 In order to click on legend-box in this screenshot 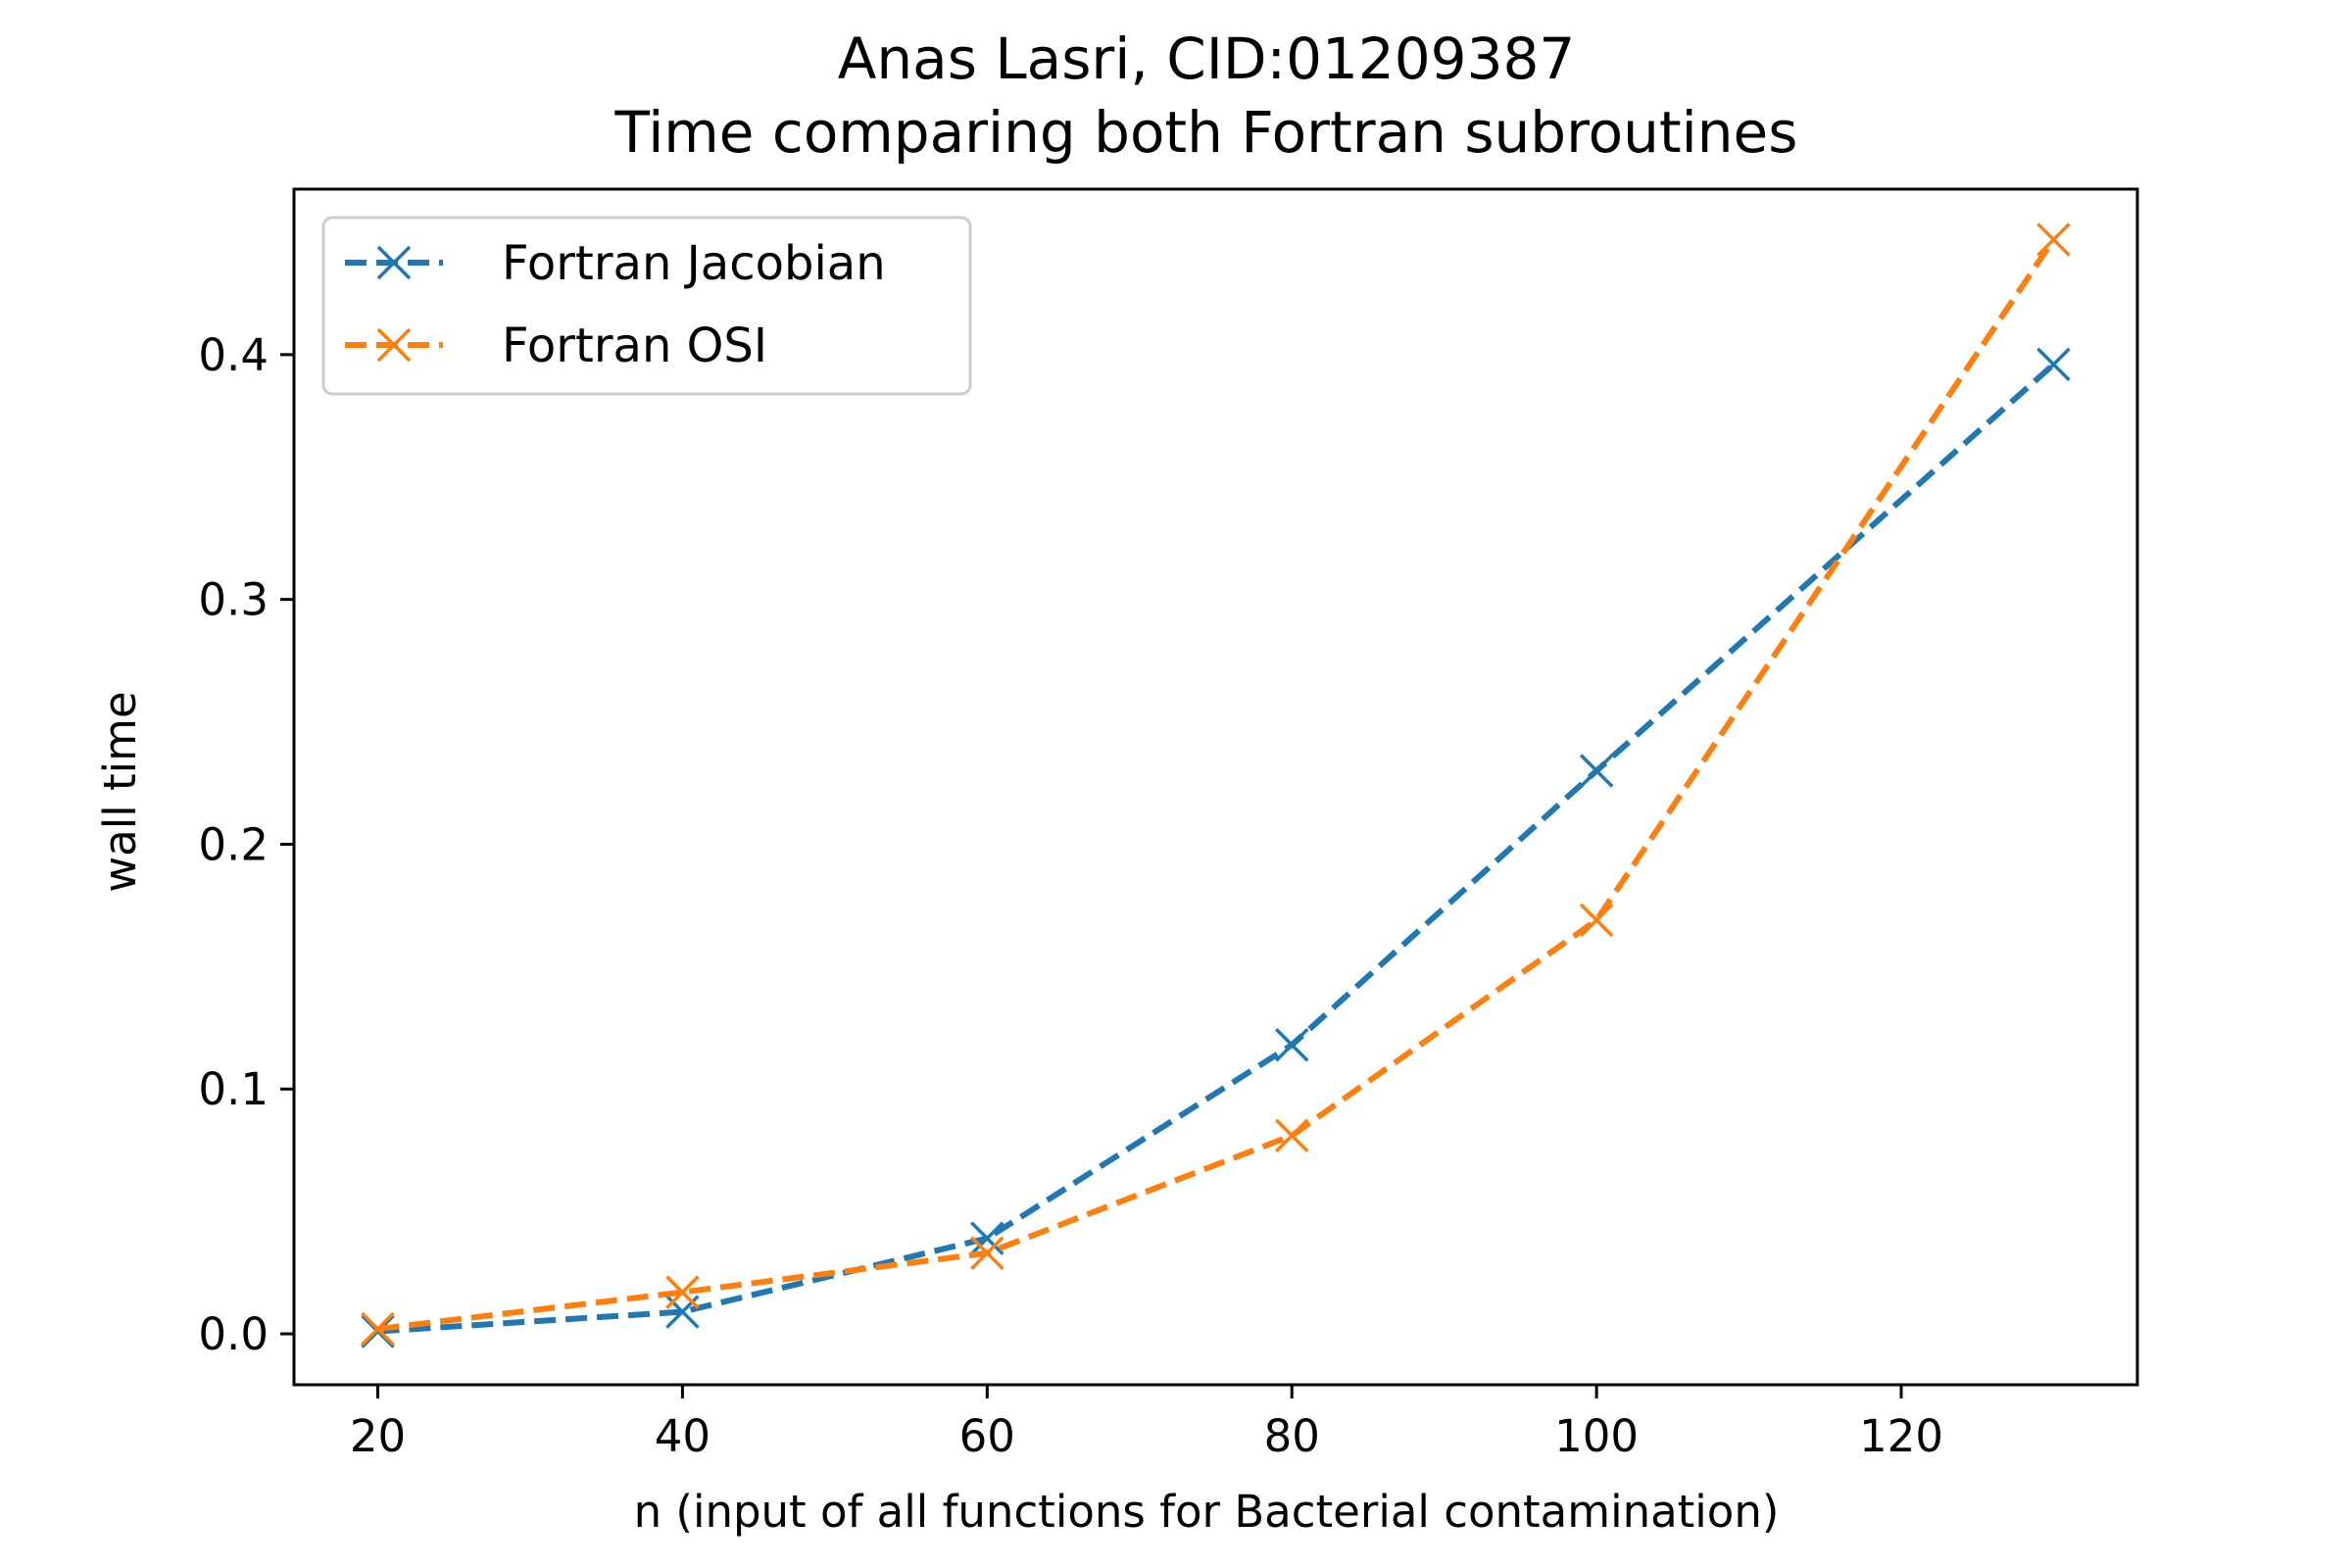, I will do `click(646, 306)`.